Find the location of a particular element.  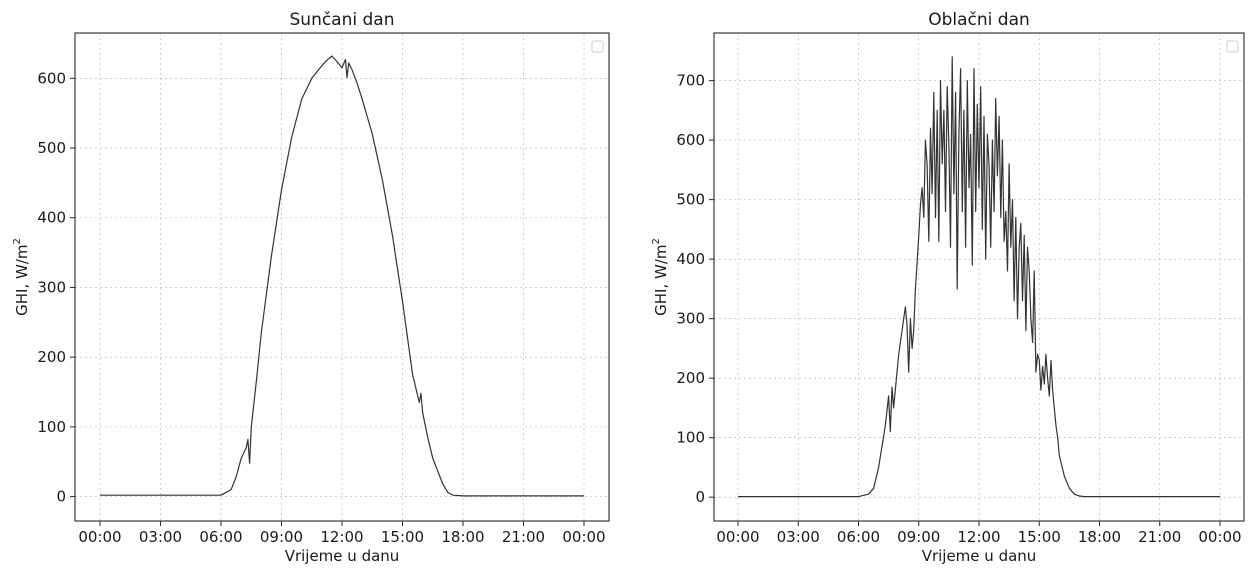

chart-title: Oblačni dan is located at coordinates (979, 20).